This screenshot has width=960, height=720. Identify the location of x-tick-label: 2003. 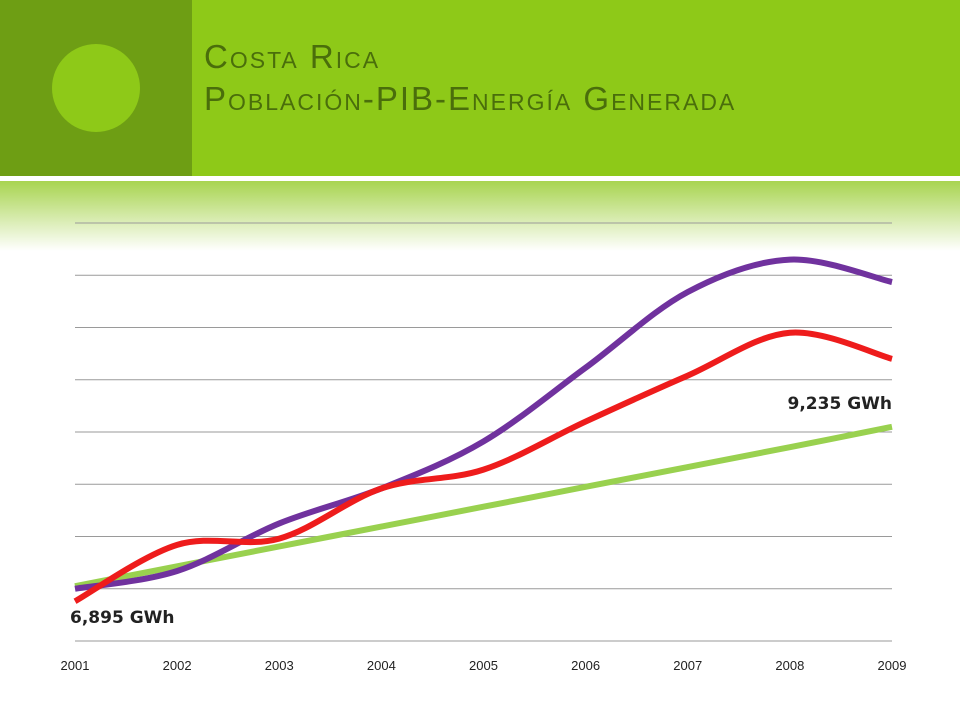
(279, 665).